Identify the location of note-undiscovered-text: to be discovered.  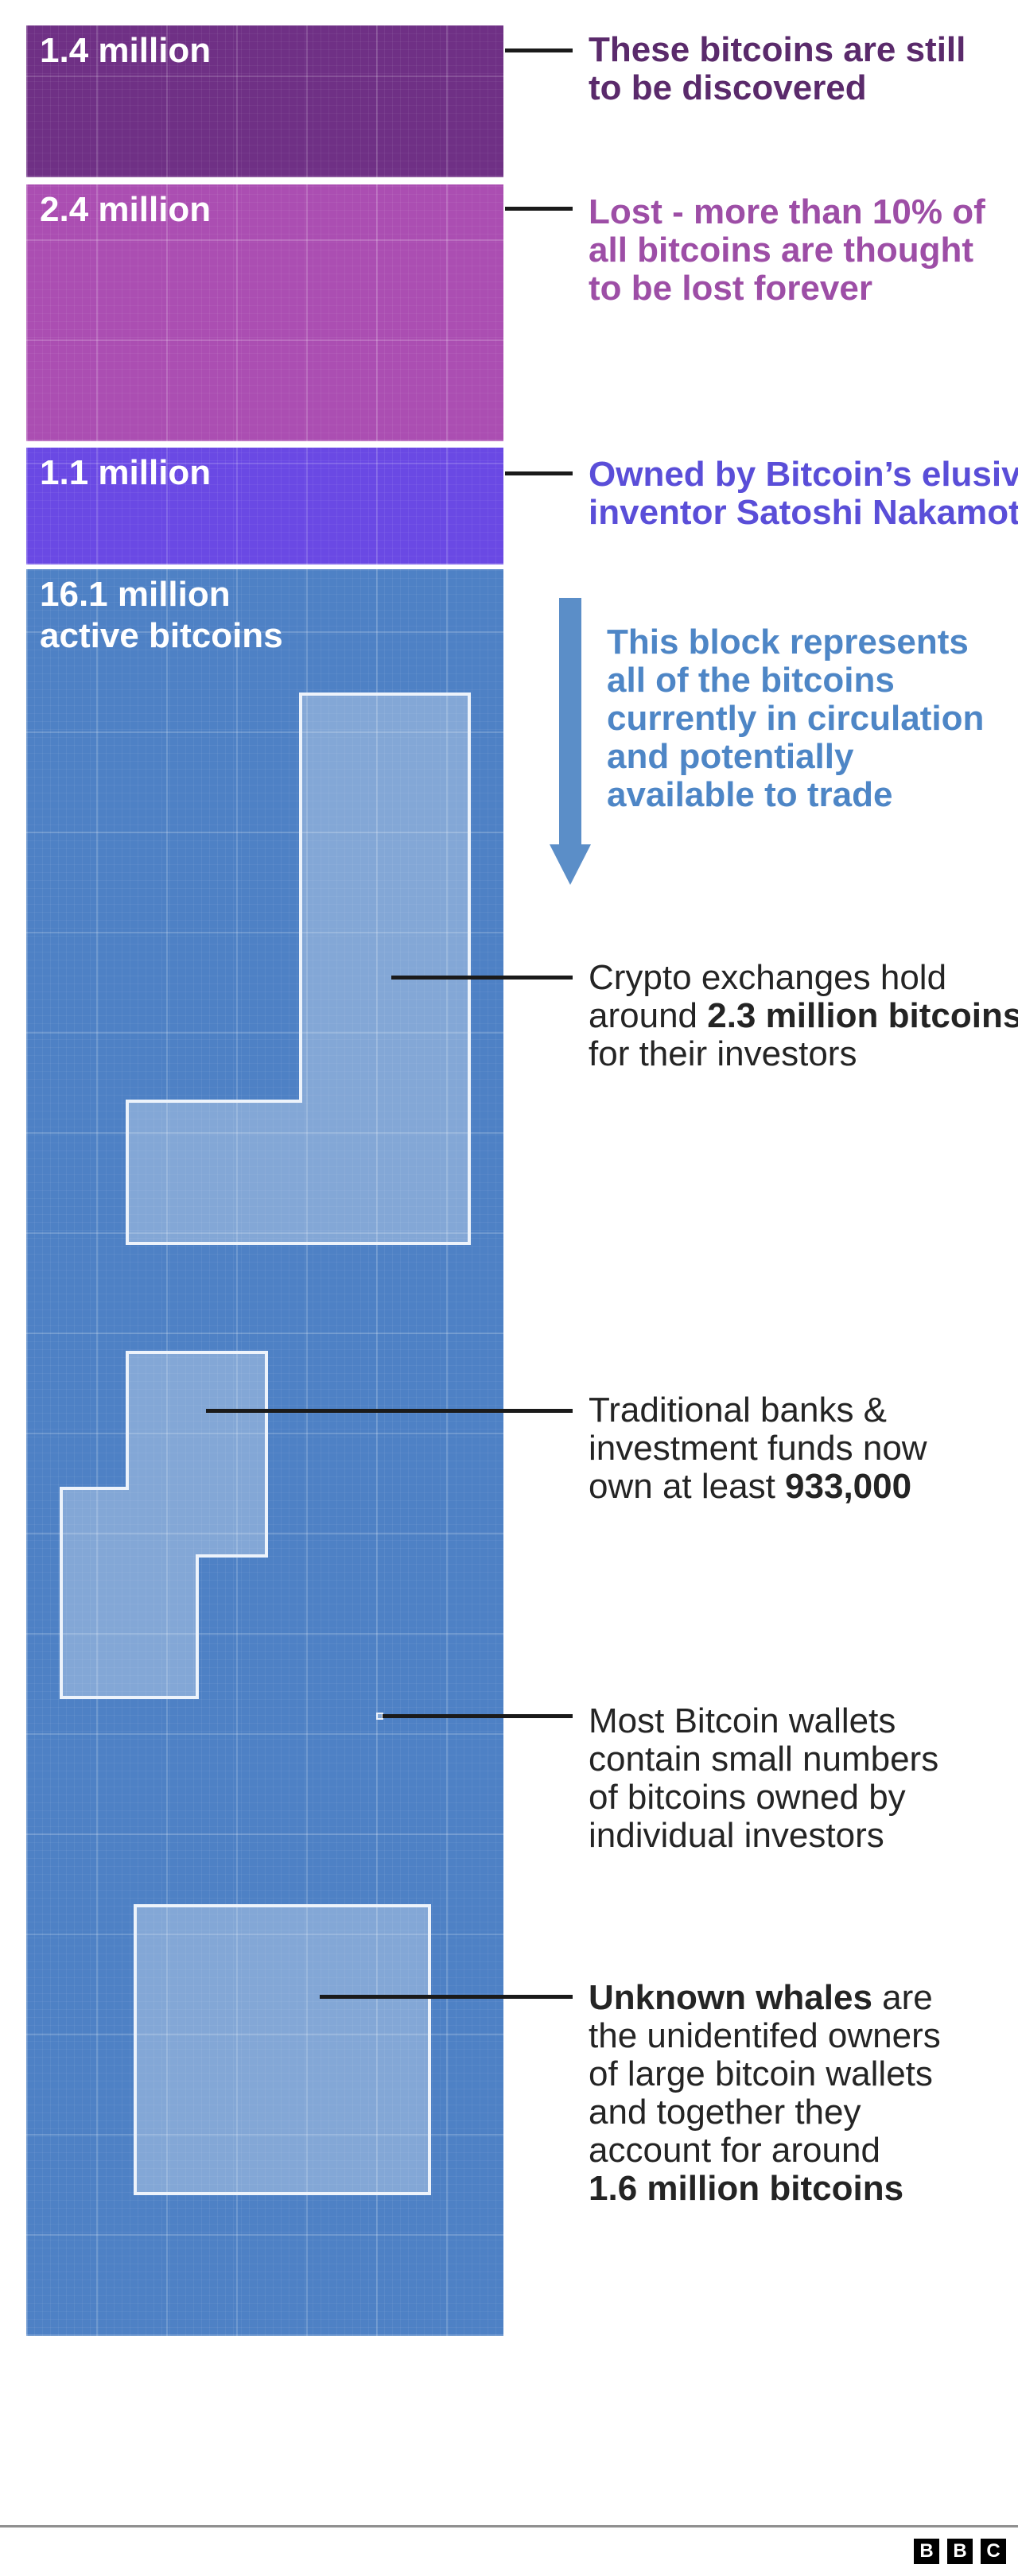
(728, 88).